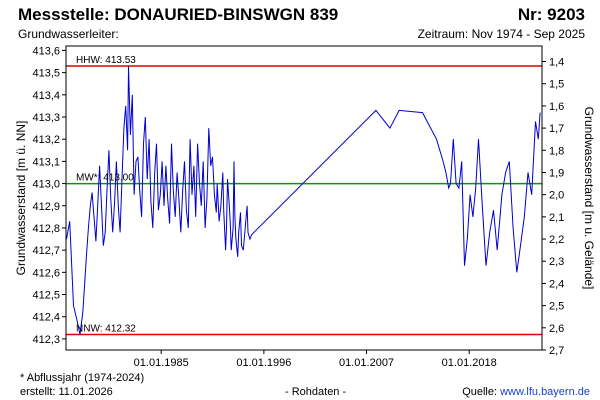 This screenshot has height=400, width=600. What do you see at coordinates (46, 296) in the screenshot?
I see `y-tick-label: 412,5` at bounding box center [46, 296].